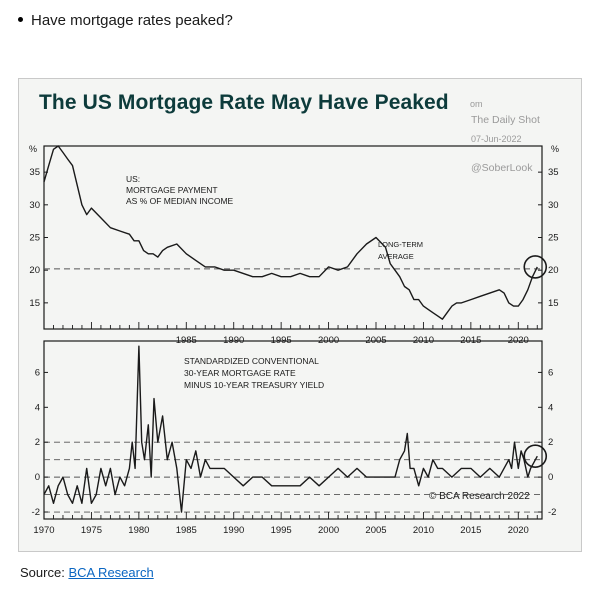  Describe the element at coordinates (553, 303) in the screenshot. I see `y-tick-label-right: 15` at that location.